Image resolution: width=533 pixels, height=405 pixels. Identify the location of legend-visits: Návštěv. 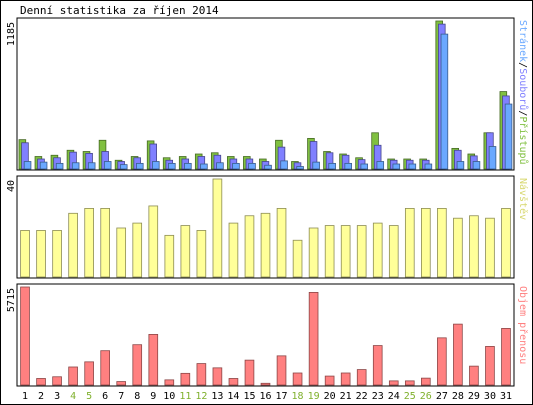
(523, 199).